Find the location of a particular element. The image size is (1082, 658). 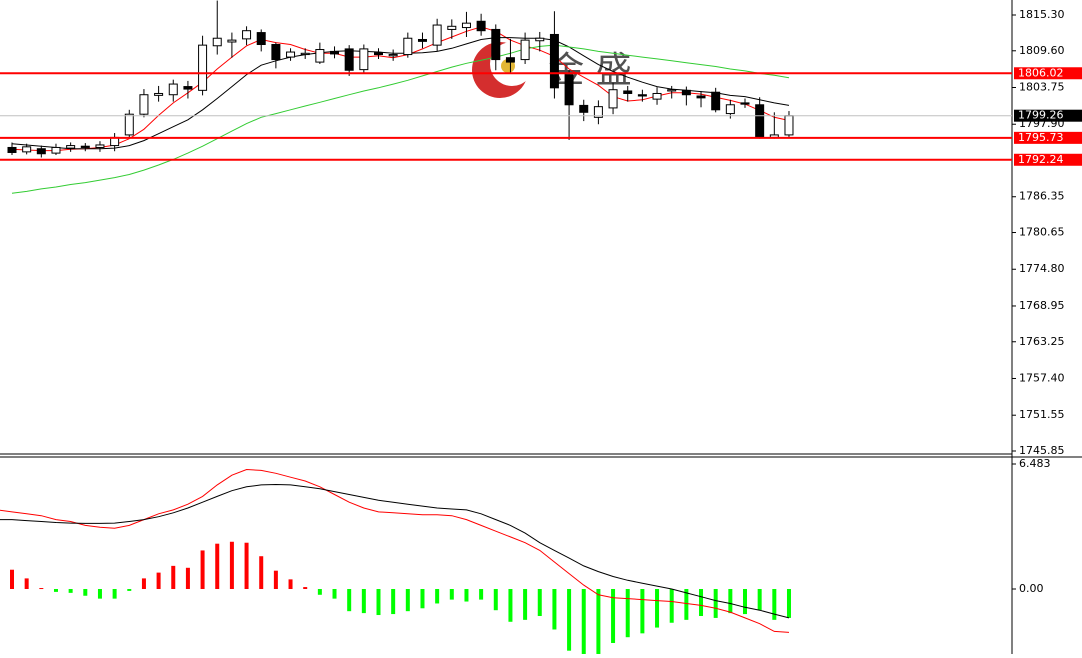

level-box is located at coordinates (1048, 73).